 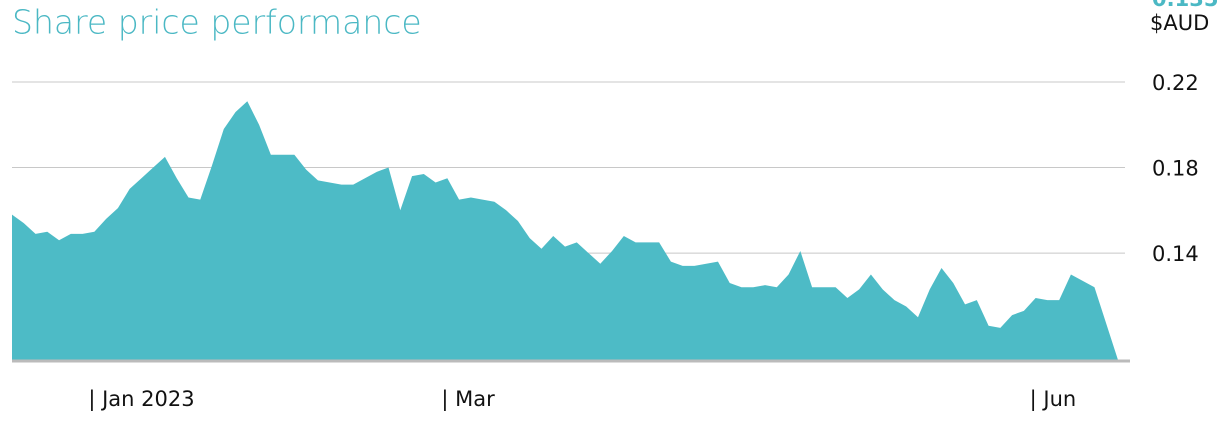 I want to click on x-tick-label: | Jan 2023, so click(x=141, y=399).